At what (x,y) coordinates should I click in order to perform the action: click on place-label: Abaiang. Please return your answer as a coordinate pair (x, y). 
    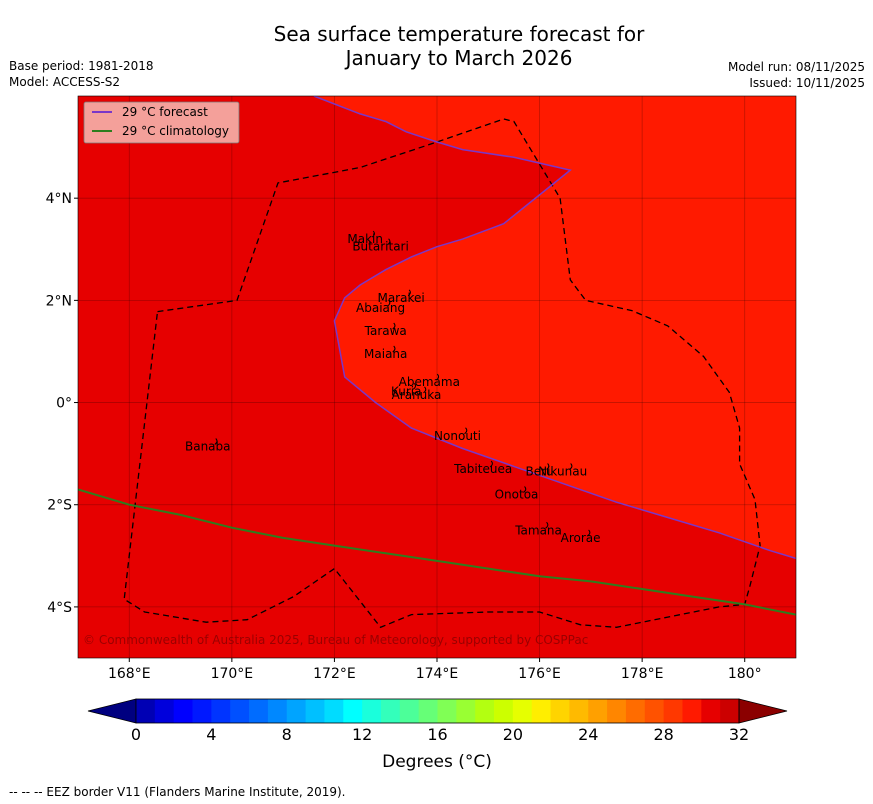
    Looking at the image, I should click on (380, 308).